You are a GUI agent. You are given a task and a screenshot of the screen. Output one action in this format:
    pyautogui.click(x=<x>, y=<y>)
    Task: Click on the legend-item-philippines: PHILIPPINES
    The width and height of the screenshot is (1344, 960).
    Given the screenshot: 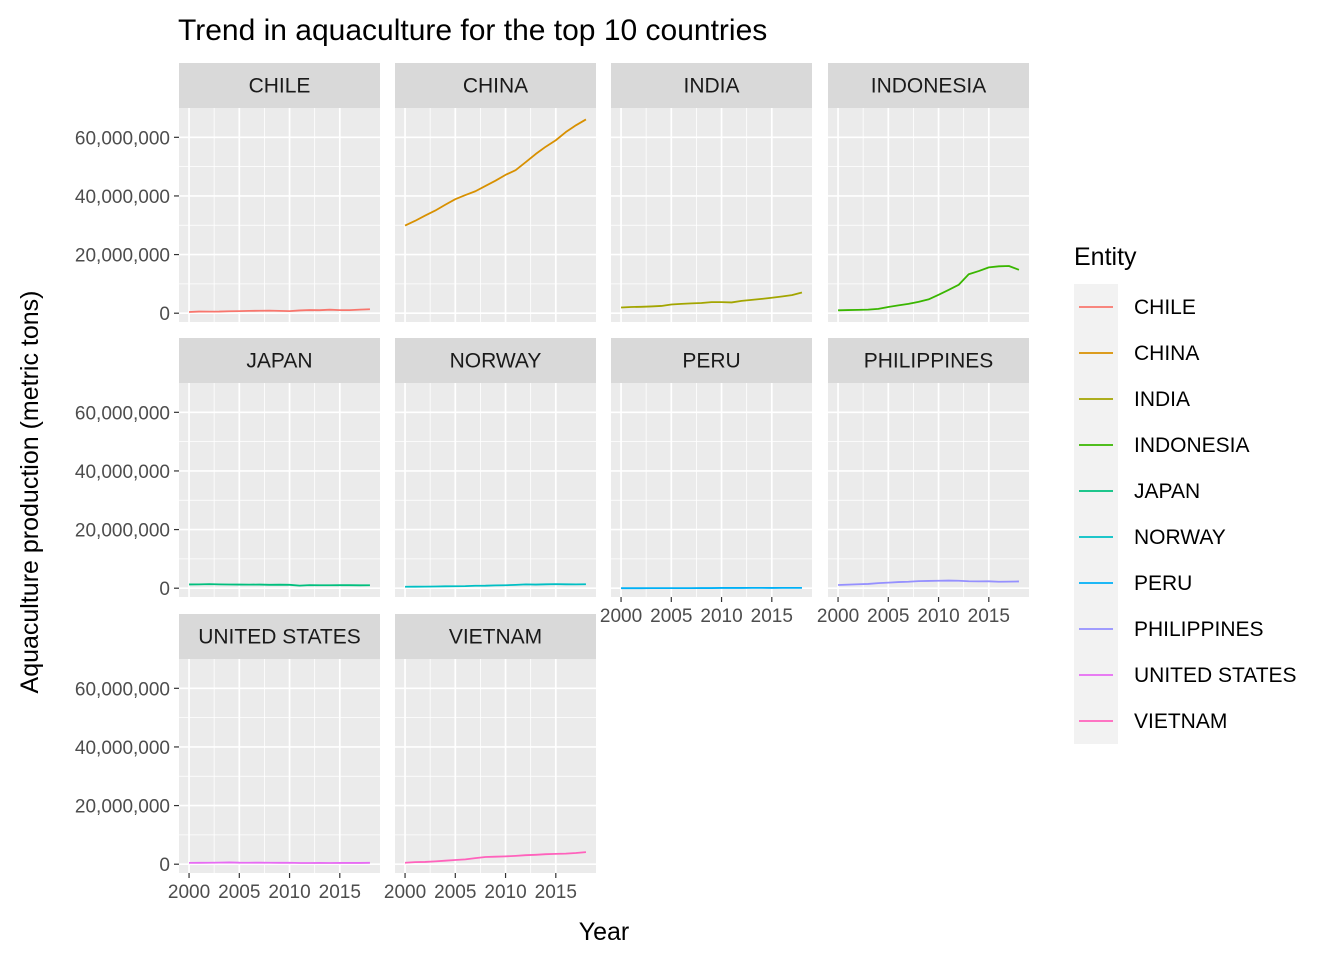 What is the action you would take?
    pyautogui.click(x=1169, y=629)
    